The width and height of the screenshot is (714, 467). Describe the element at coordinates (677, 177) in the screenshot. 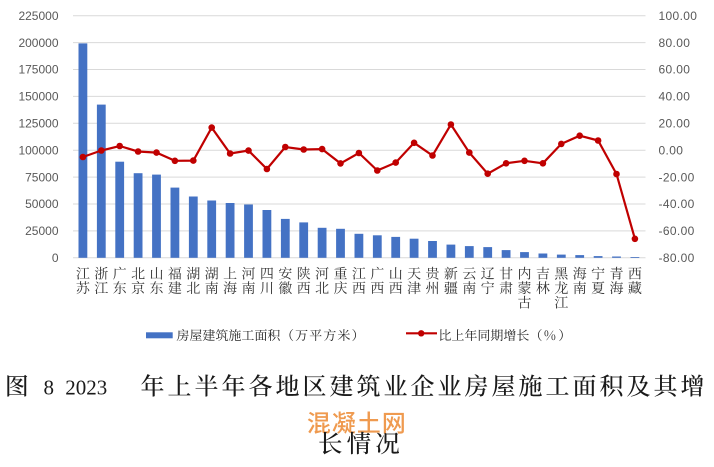

I see `svg-text: -20.00` at that location.